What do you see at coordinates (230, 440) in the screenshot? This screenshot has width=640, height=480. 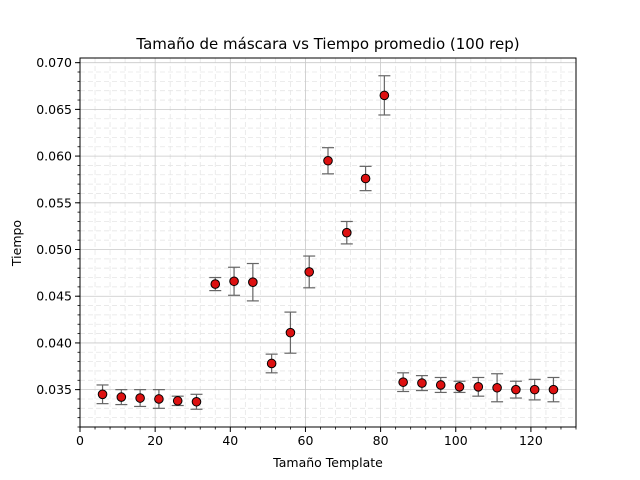 I see `x-tick-label: 40` at bounding box center [230, 440].